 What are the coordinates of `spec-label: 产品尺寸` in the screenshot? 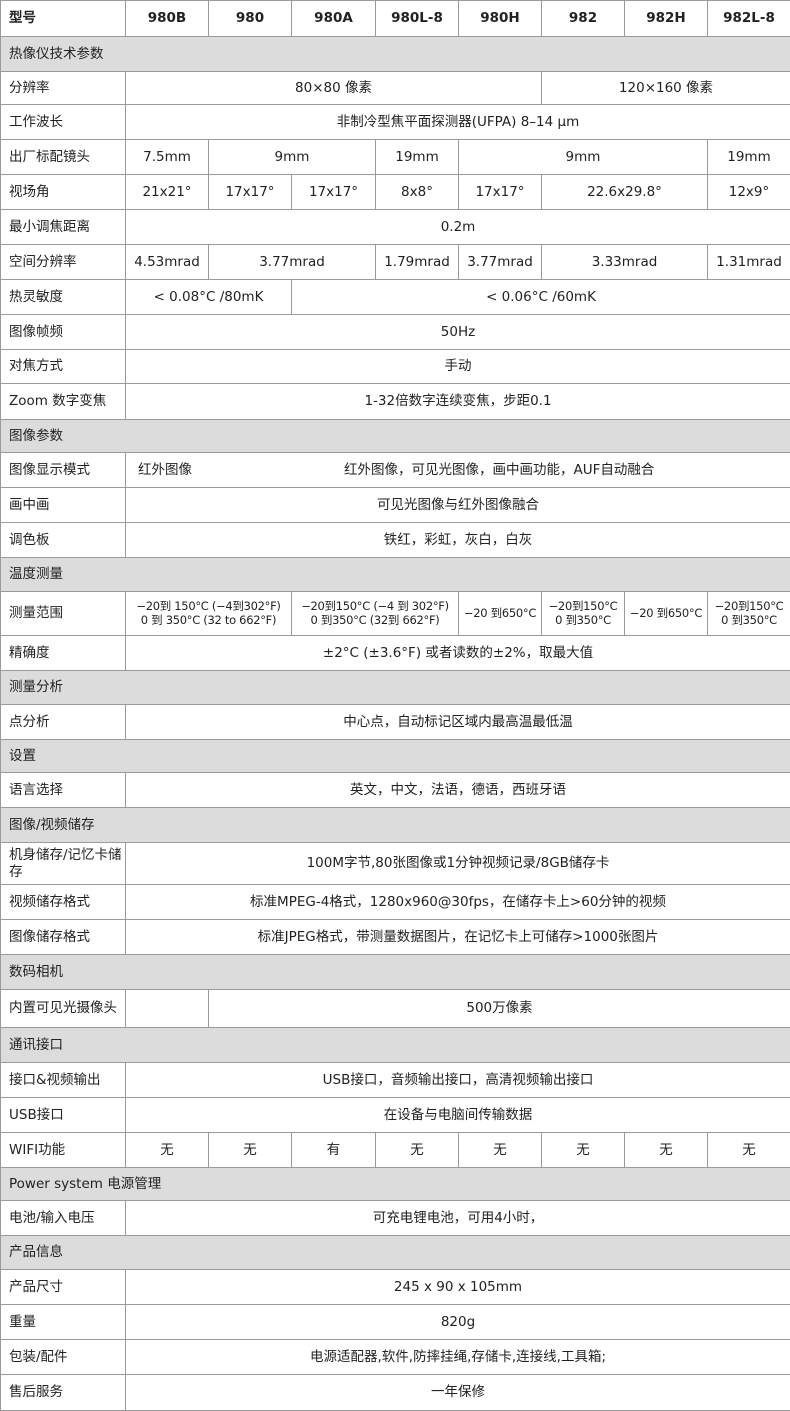 It's located at (63, 1287).